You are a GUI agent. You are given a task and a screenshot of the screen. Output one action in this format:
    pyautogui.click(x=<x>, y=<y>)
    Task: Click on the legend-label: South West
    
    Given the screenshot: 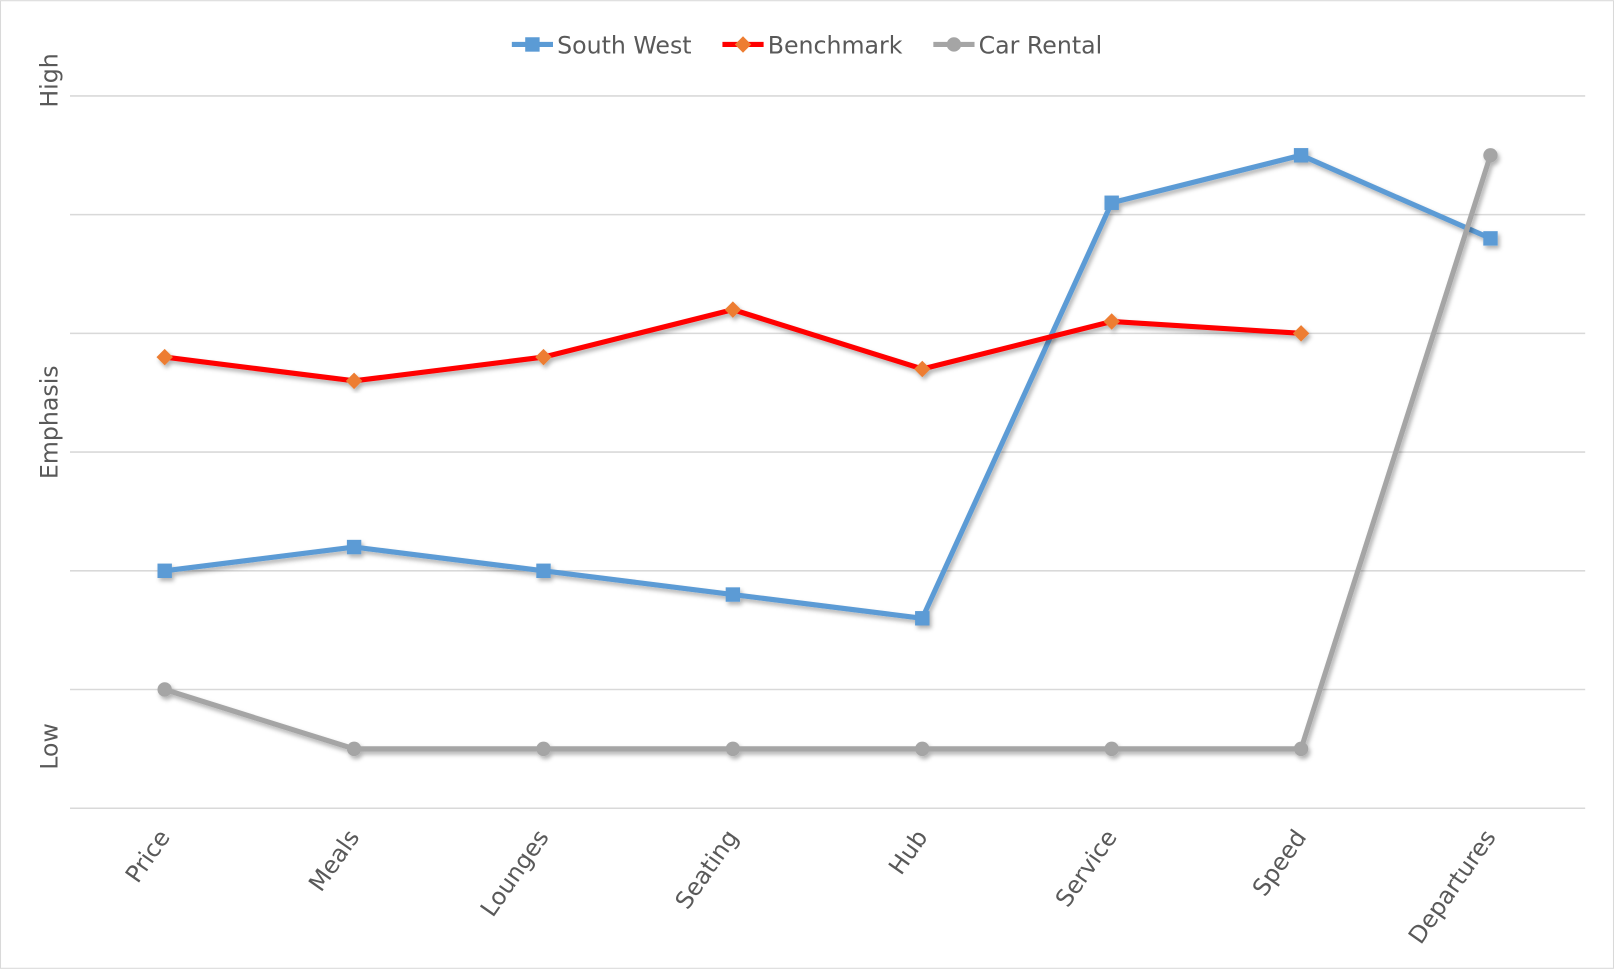 What is the action you would take?
    pyautogui.click(x=624, y=46)
    